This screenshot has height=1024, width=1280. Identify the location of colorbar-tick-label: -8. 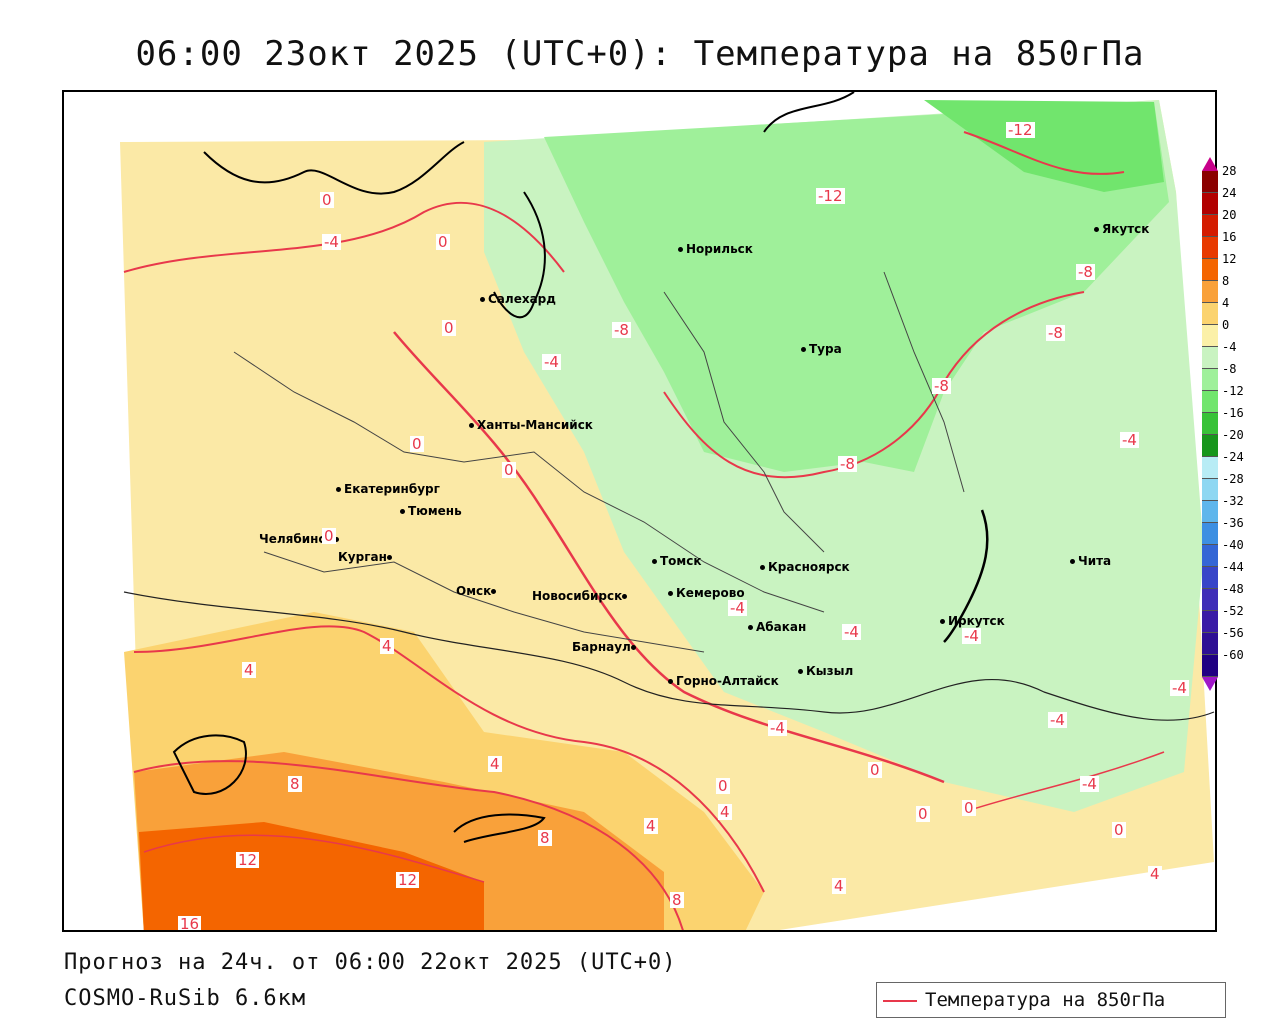
(1229, 369).